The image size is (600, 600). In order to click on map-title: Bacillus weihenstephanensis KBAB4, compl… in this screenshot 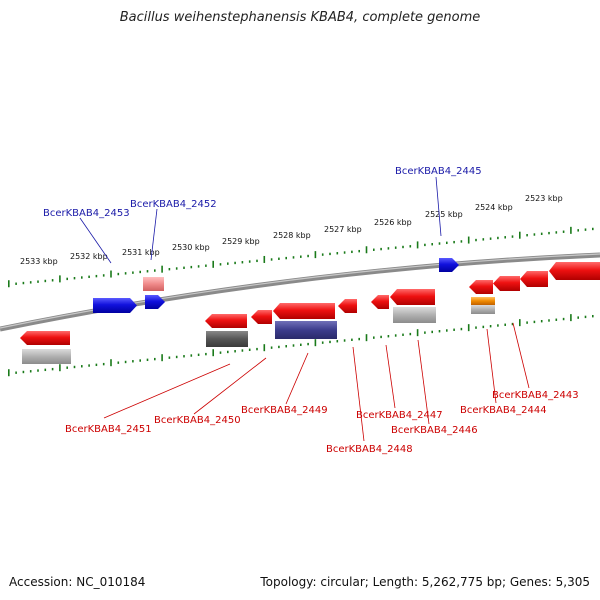, I will do `click(300, 17)`.